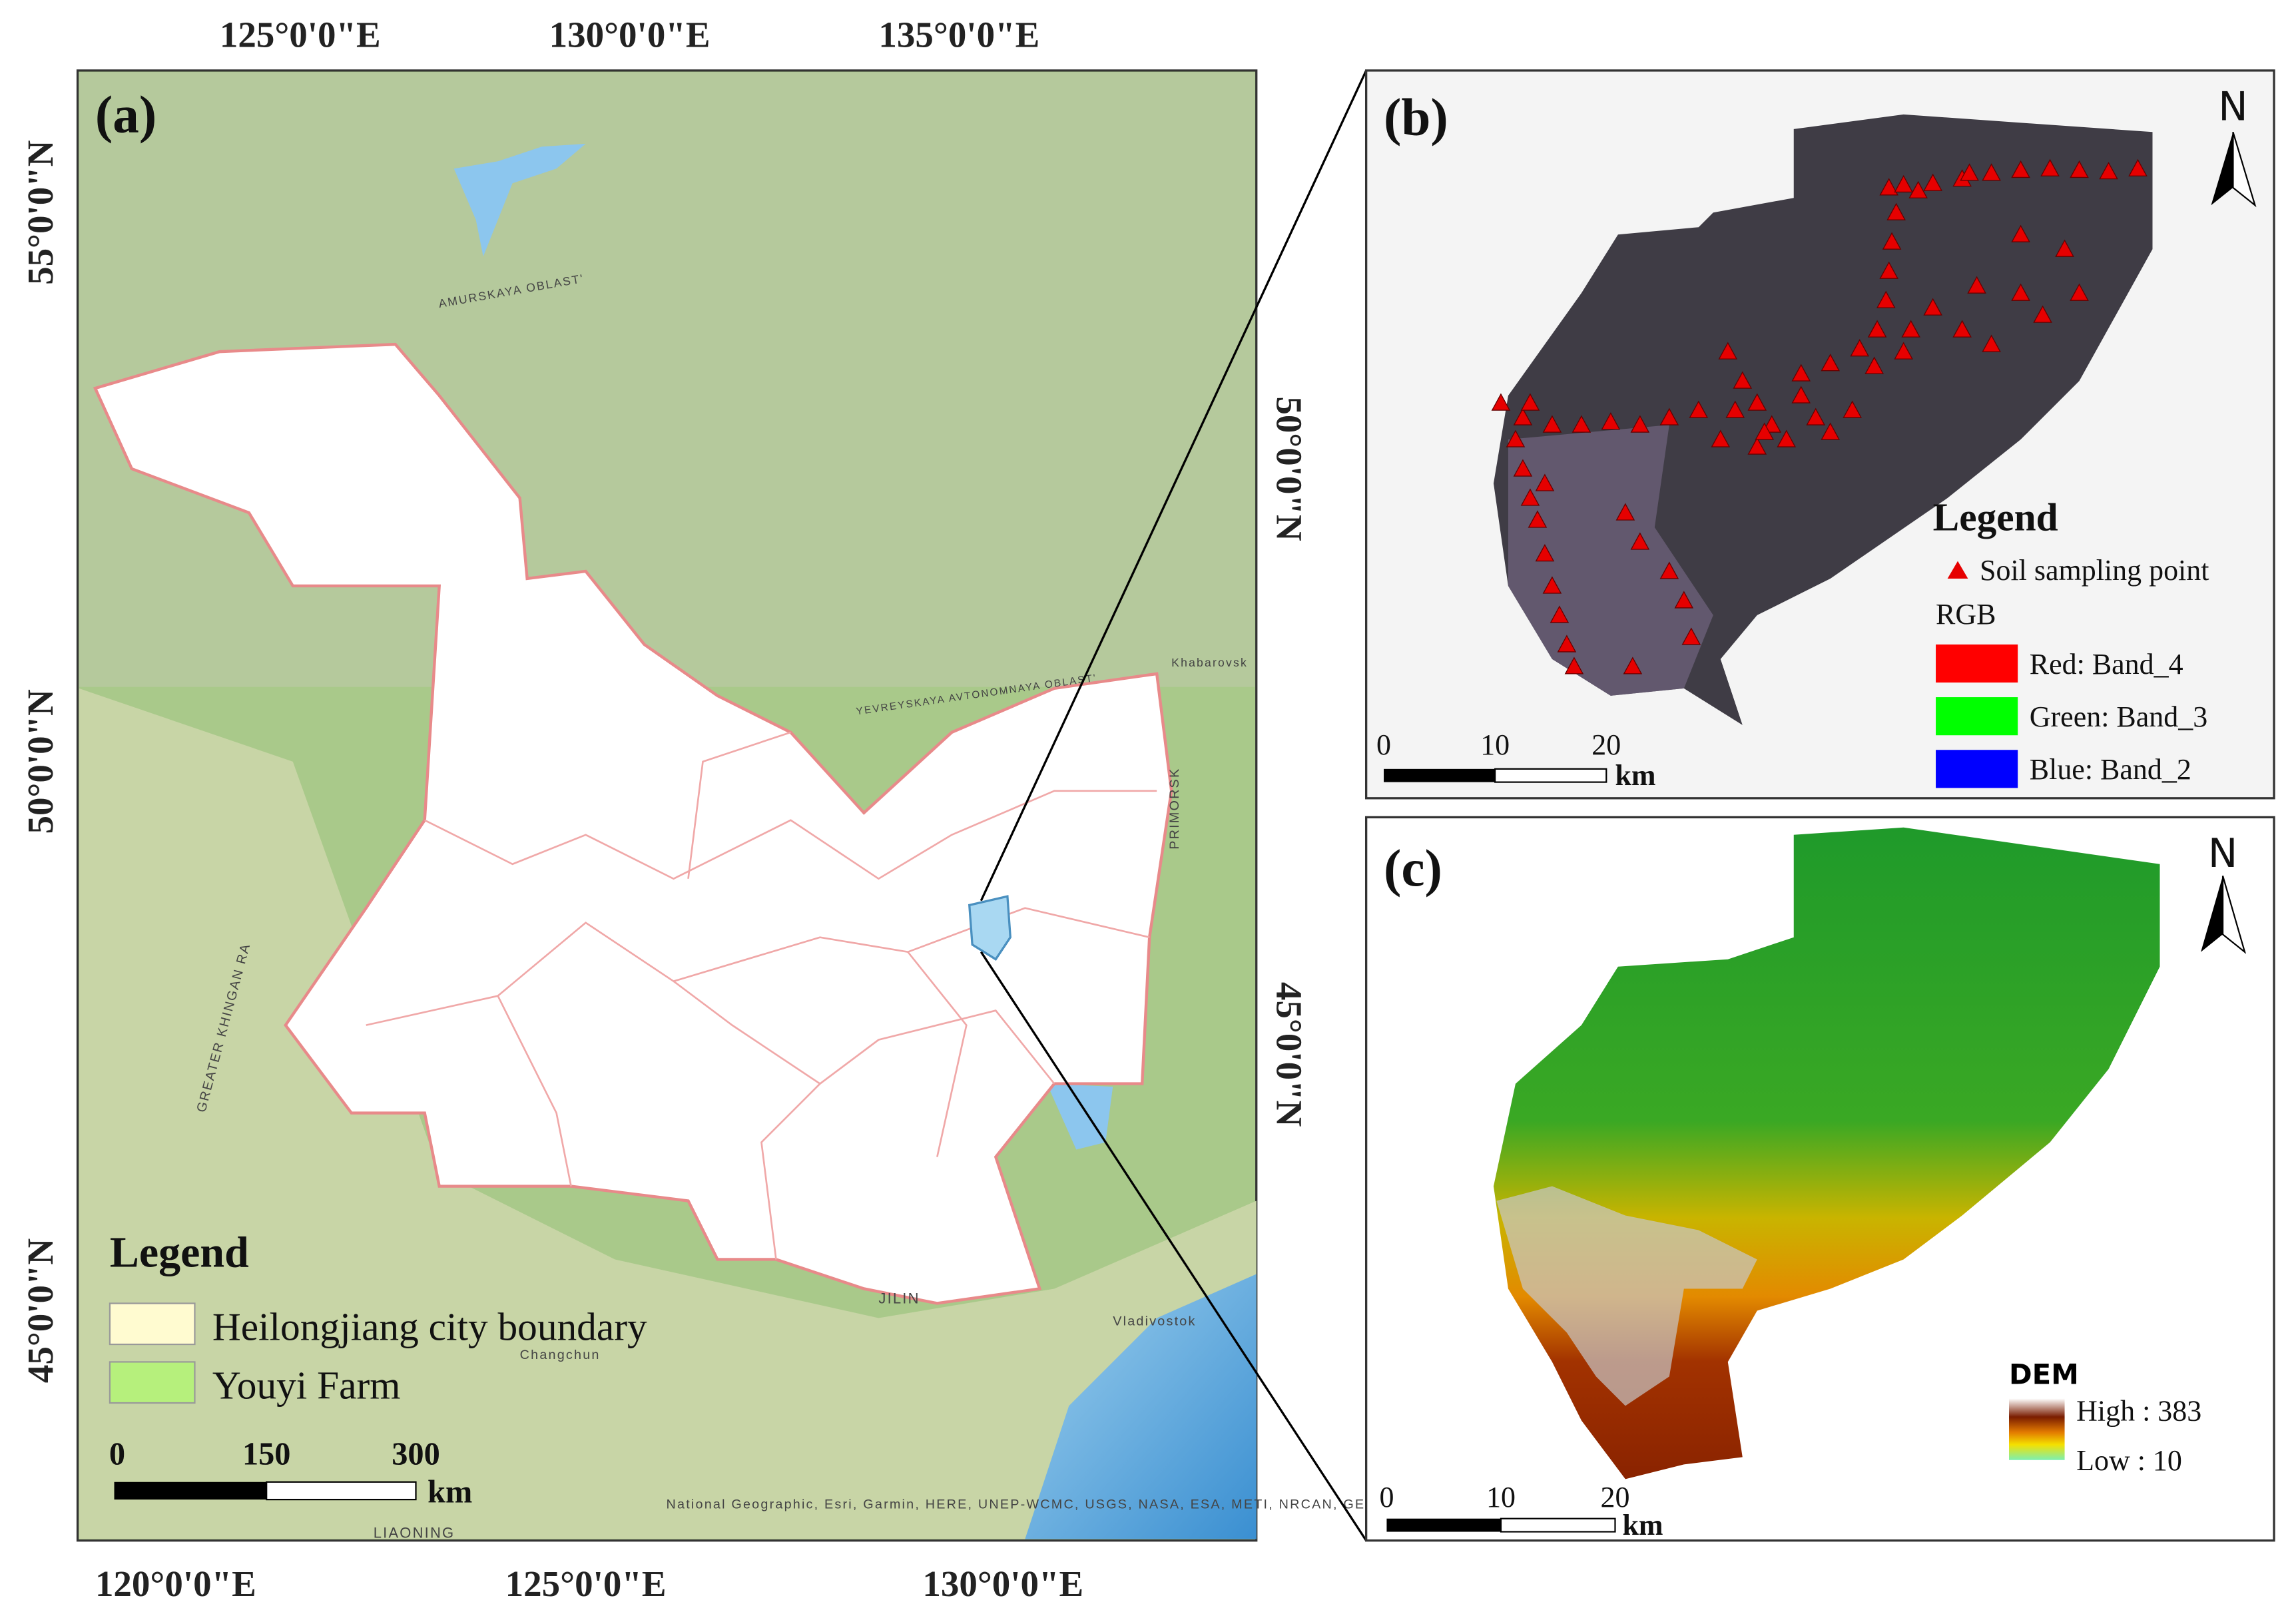 The height and width of the screenshot is (1614, 2296). Describe the element at coordinates (520, 200) in the screenshot. I see `reservoir` at that location.